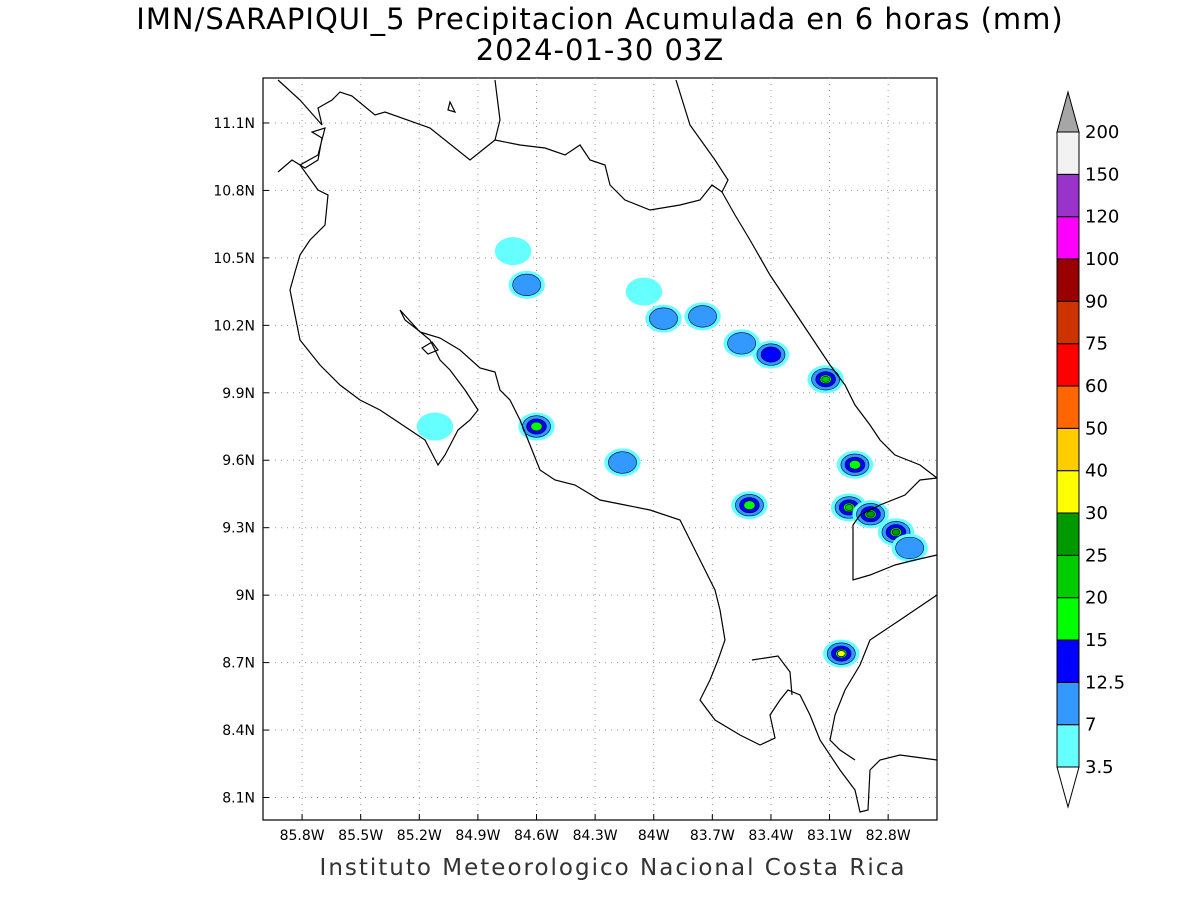  What do you see at coordinates (888, 836) in the screenshot?
I see `x-tick-label: 82.8W` at bounding box center [888, 836].